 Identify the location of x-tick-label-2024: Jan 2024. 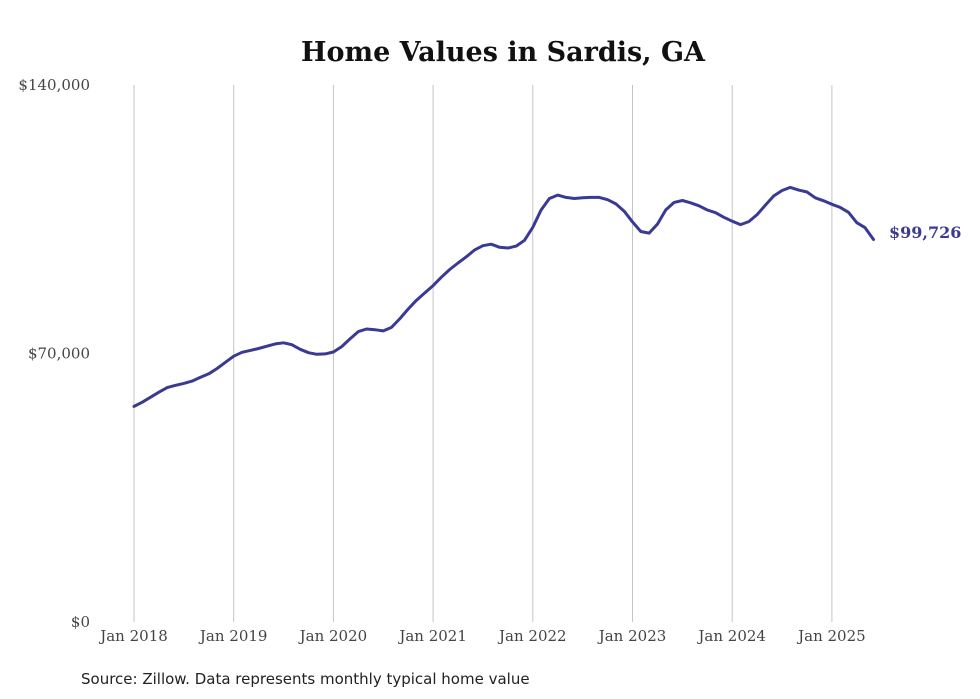
(731, 636).